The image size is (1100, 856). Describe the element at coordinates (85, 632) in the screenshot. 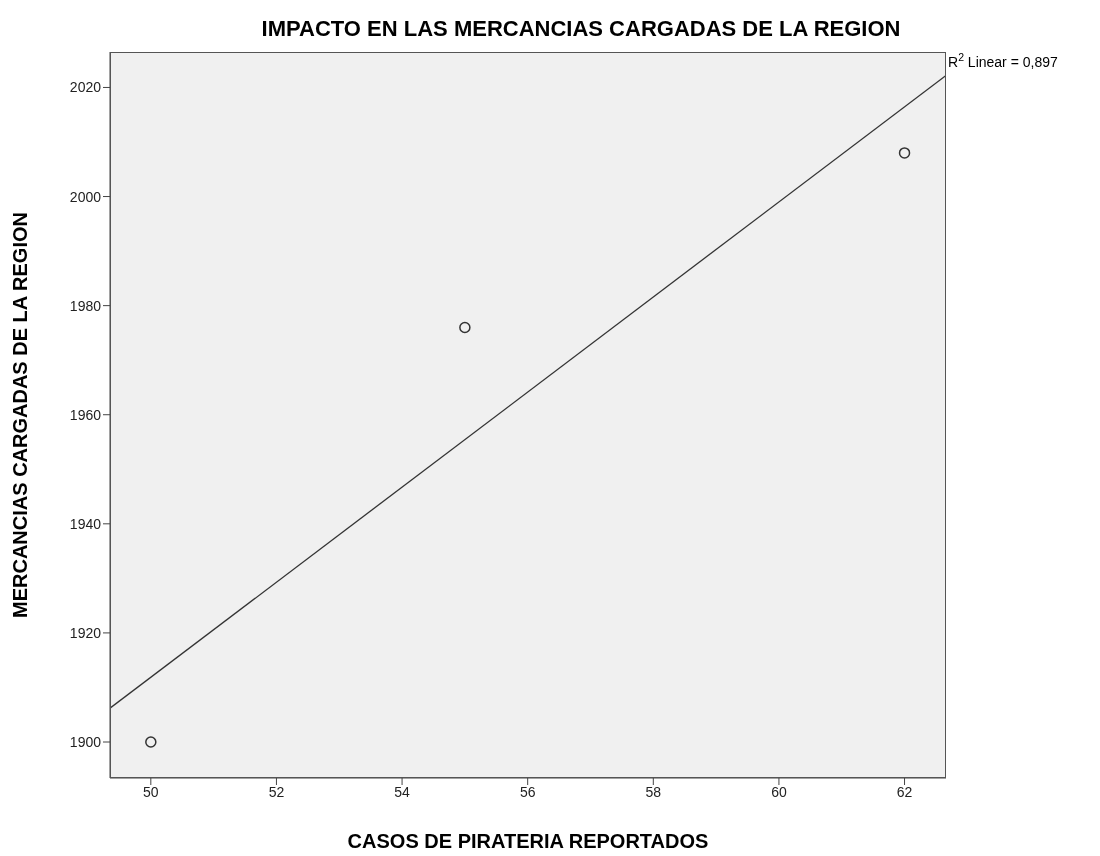

I see `y-tick-label: 1920` at that location.